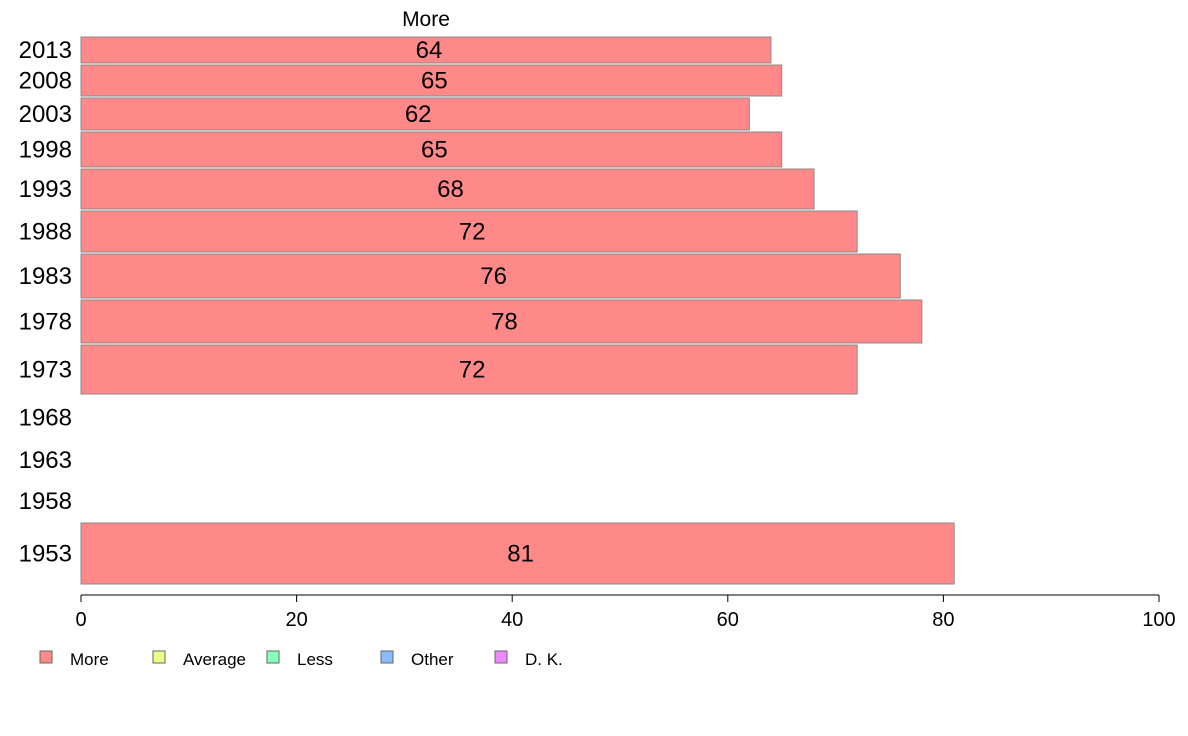  What do you see at coordinates (45, 322) in the screenshot?
I see `category-label: 1978` at bounding box center [45, 322].